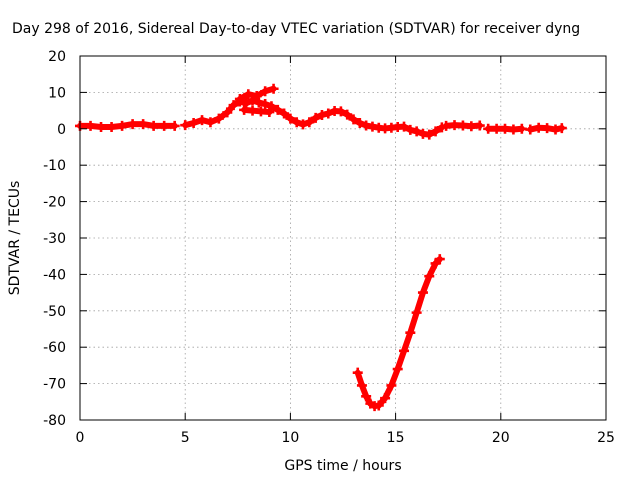  Describe the element at coordinates (345, 438) in the screenshot. I see `x-tick-labels: 0 5 10 15 20 25` at that location.